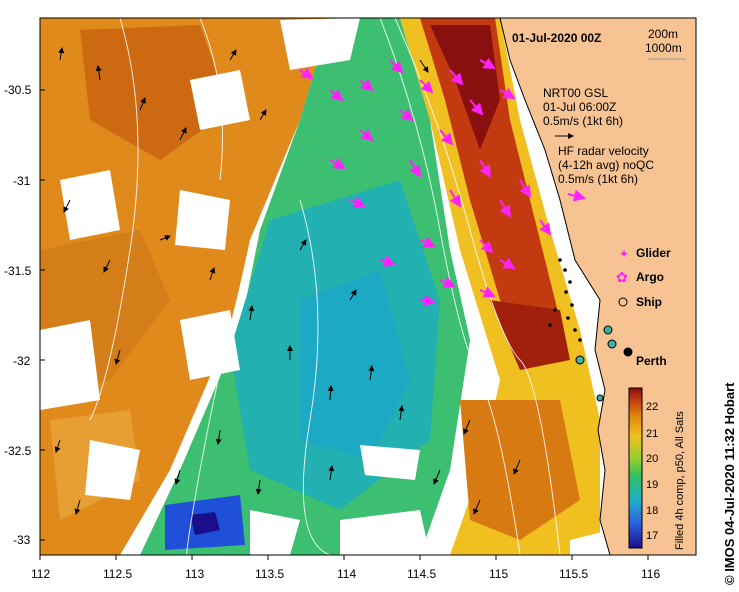 The image size is (739, 592). I want to click on ship-legend: Ship, so click(649, 302).